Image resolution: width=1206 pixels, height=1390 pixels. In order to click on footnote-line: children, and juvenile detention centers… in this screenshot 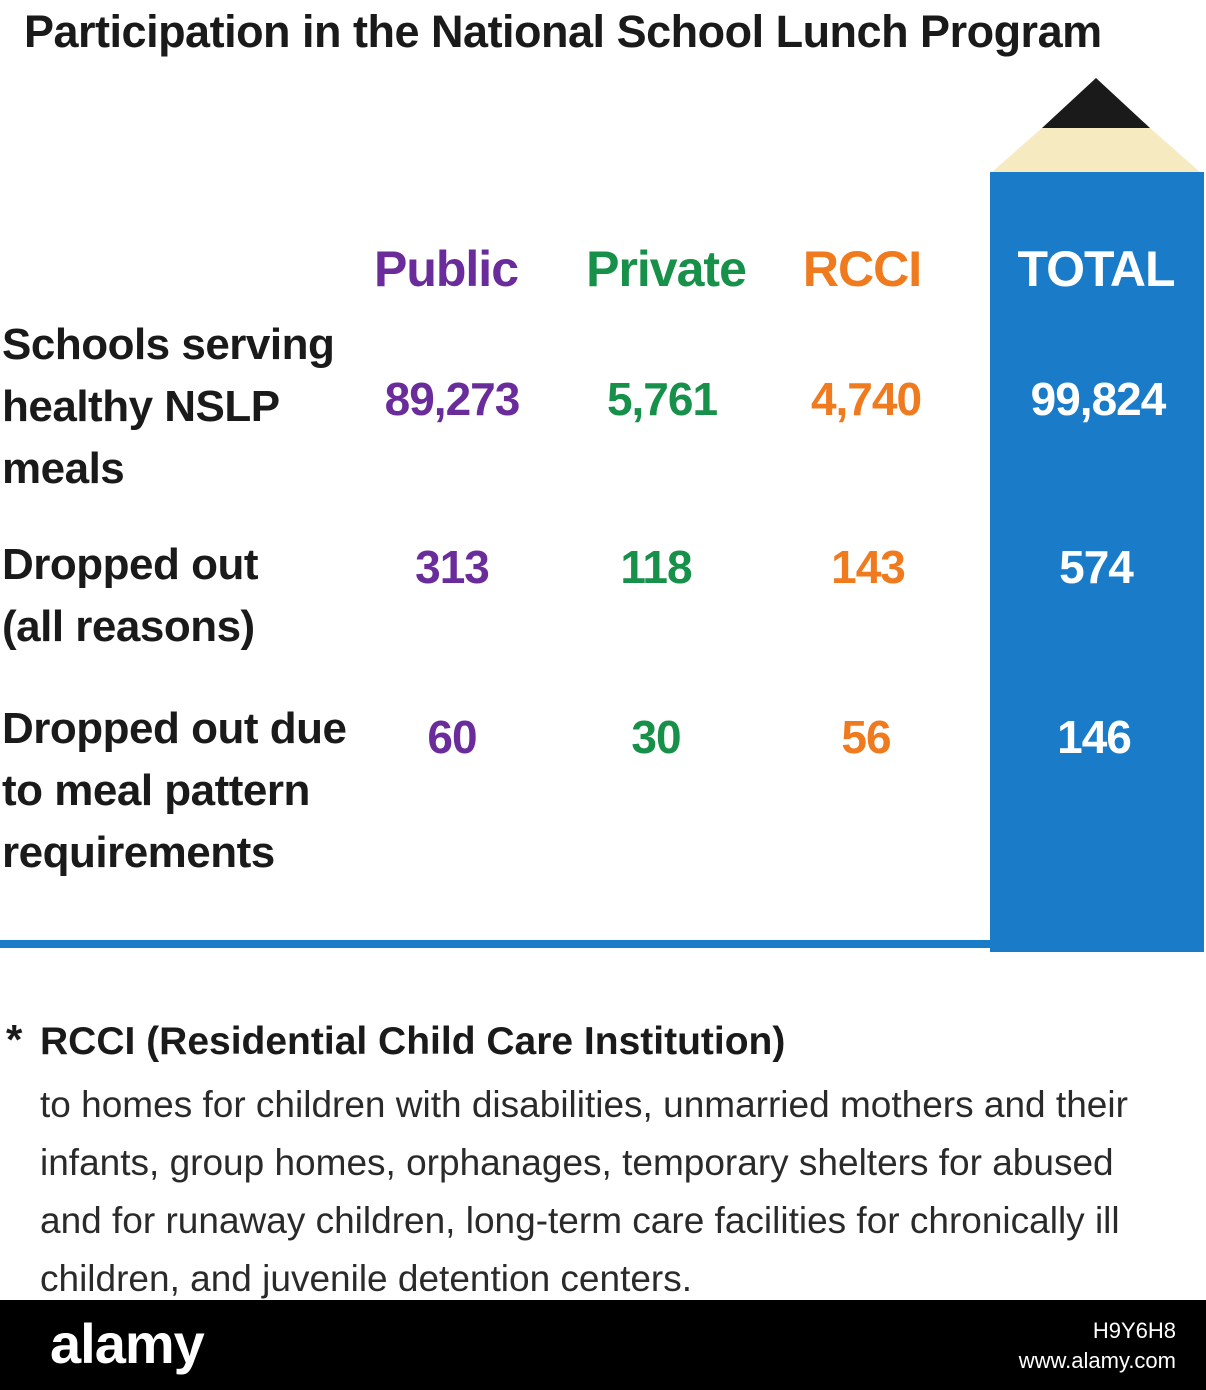, I will do `click(366, 1278)`.